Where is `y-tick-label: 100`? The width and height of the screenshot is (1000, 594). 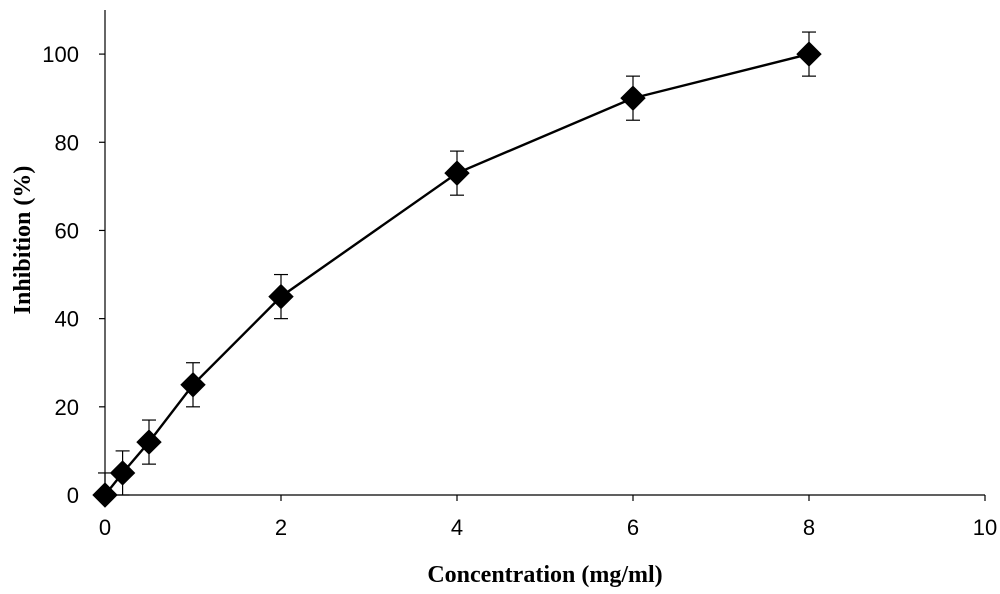
y-tick-label: 100 is located at coordinates (60, 54).